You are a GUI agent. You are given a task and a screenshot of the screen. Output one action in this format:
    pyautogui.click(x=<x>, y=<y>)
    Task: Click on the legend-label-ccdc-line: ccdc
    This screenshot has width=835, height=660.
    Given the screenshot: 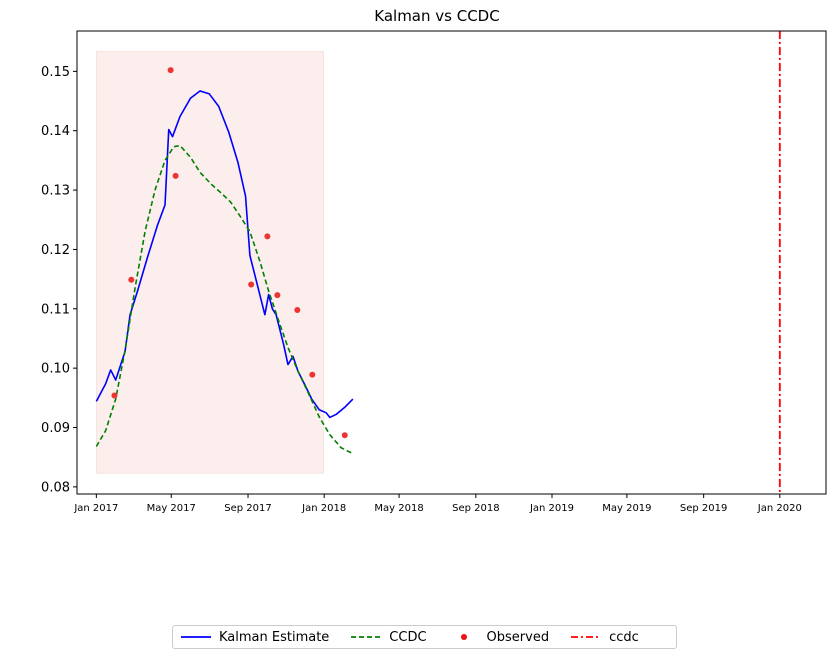 What is the action you would take?
    pyautogui.click(x=624, y=637)
    